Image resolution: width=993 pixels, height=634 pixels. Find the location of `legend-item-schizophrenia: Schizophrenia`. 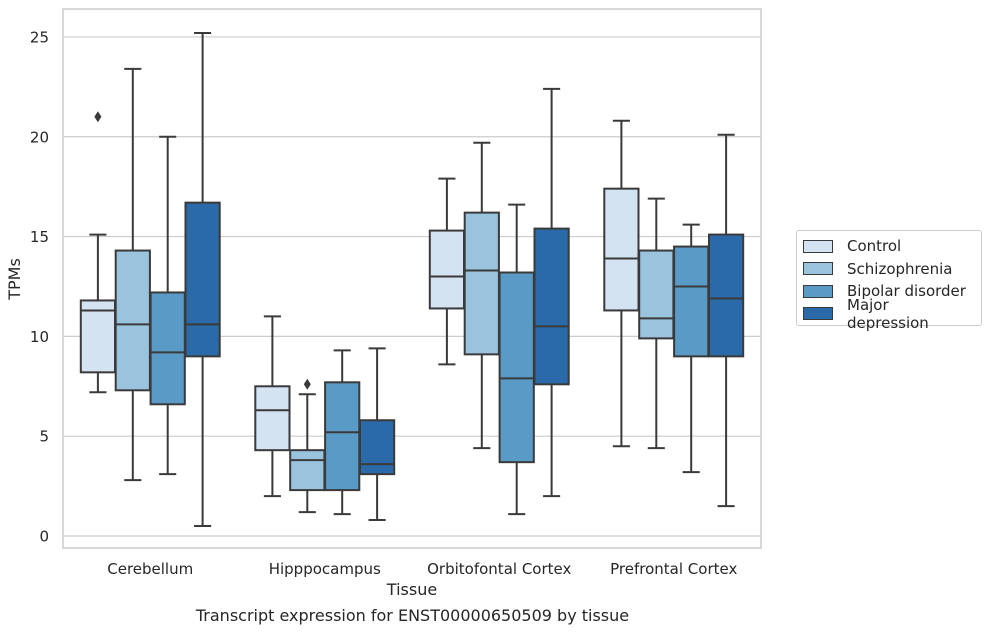

legend-item-schizophrenia: Schizophrenia is located at coordinates (889, 269).